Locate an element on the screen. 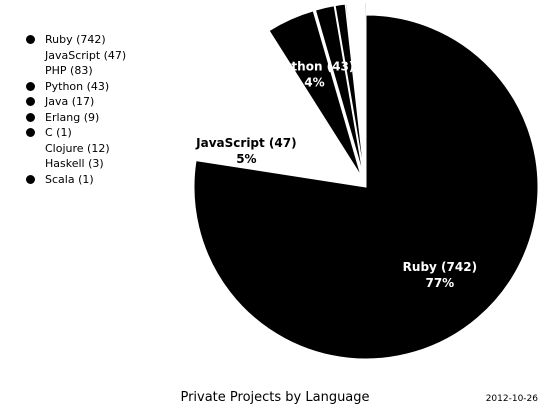 The width and height of the screenshot is (550, 412). legend-item: JavaScript (47) is located at coordinates (76, 56).